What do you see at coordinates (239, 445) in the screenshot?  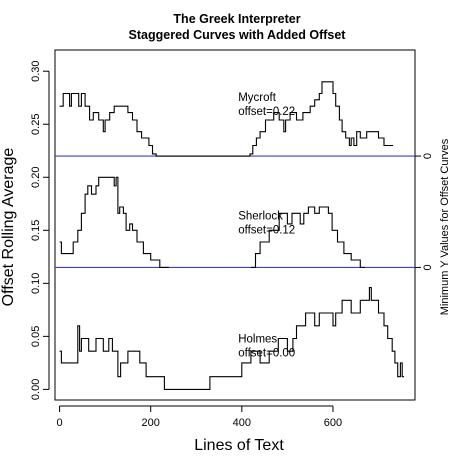 I see `x-axis-label: Lines of Text` at bounding box center [239, 445].